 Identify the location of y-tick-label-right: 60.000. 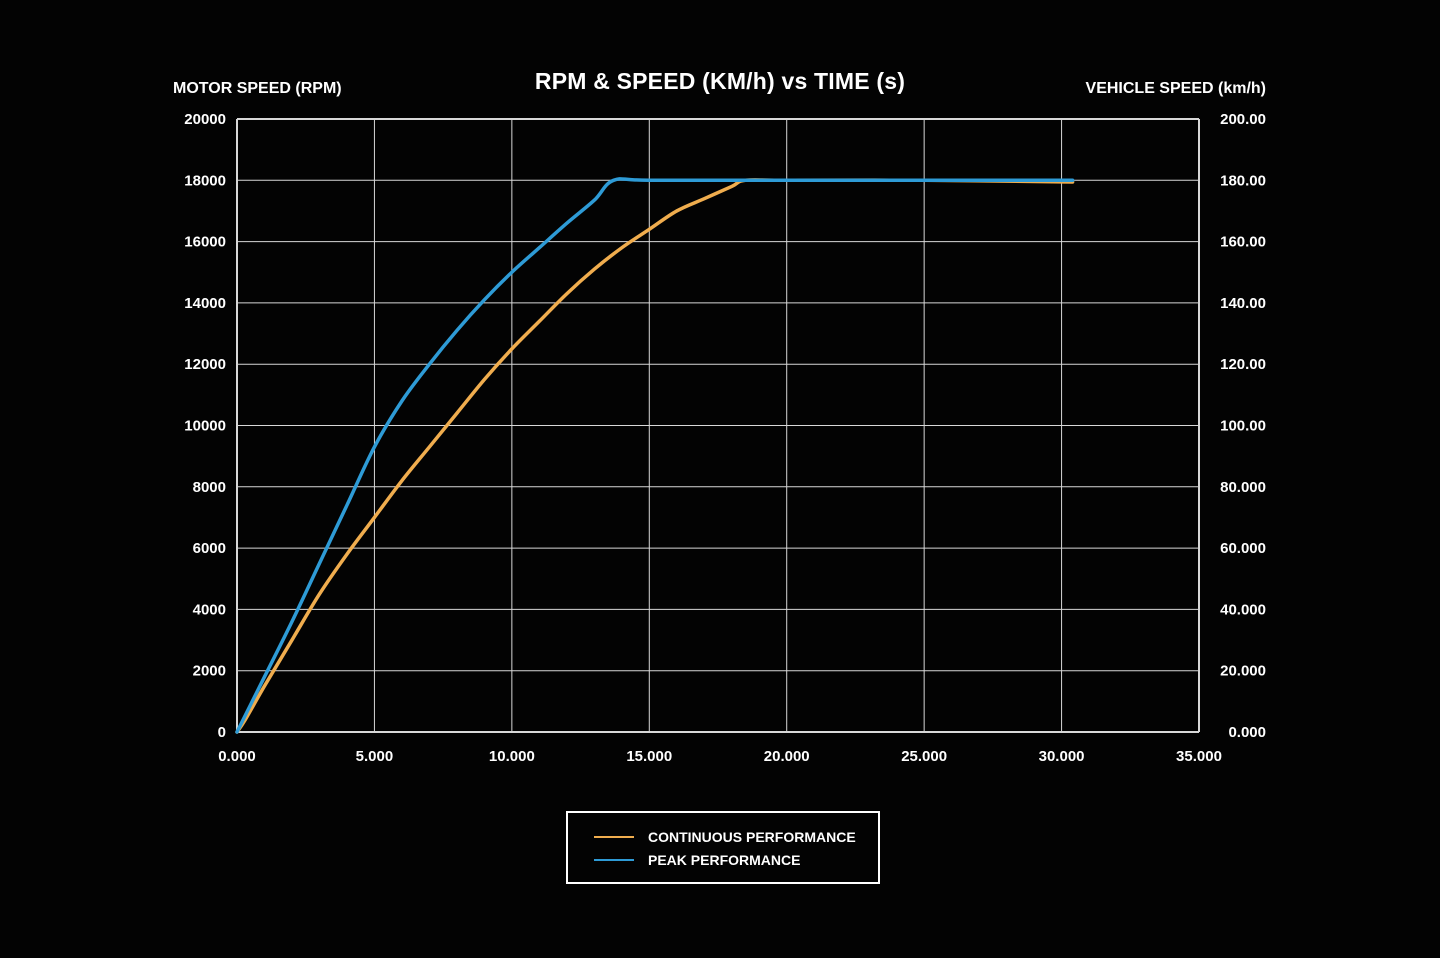
(1243, 548).